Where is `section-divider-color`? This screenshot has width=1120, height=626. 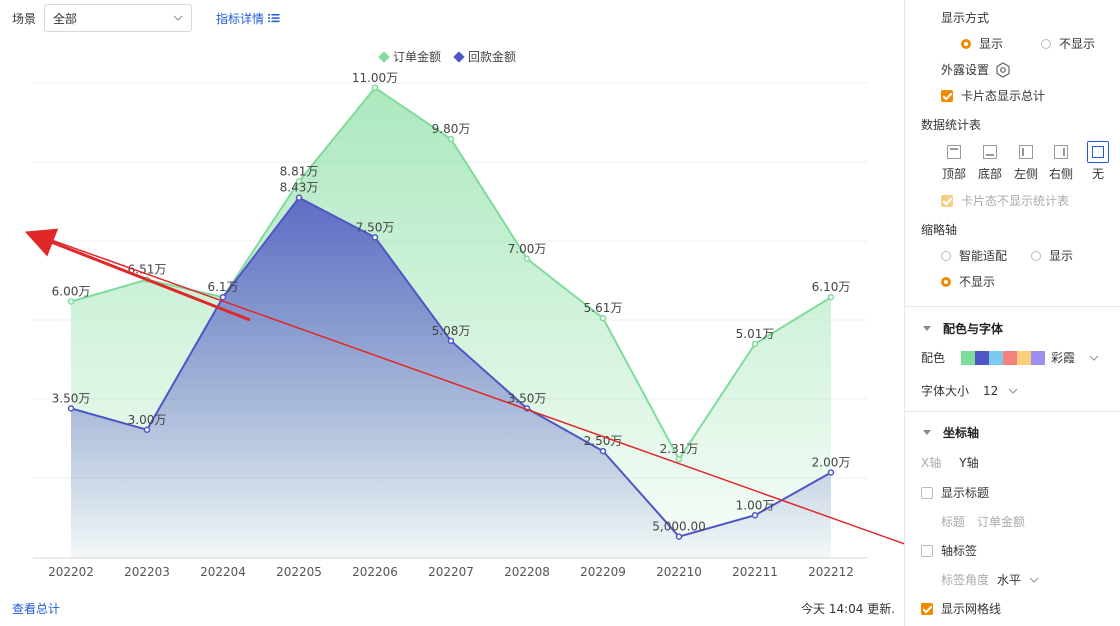
section-divider-color is located at coordinates (1012, 306).